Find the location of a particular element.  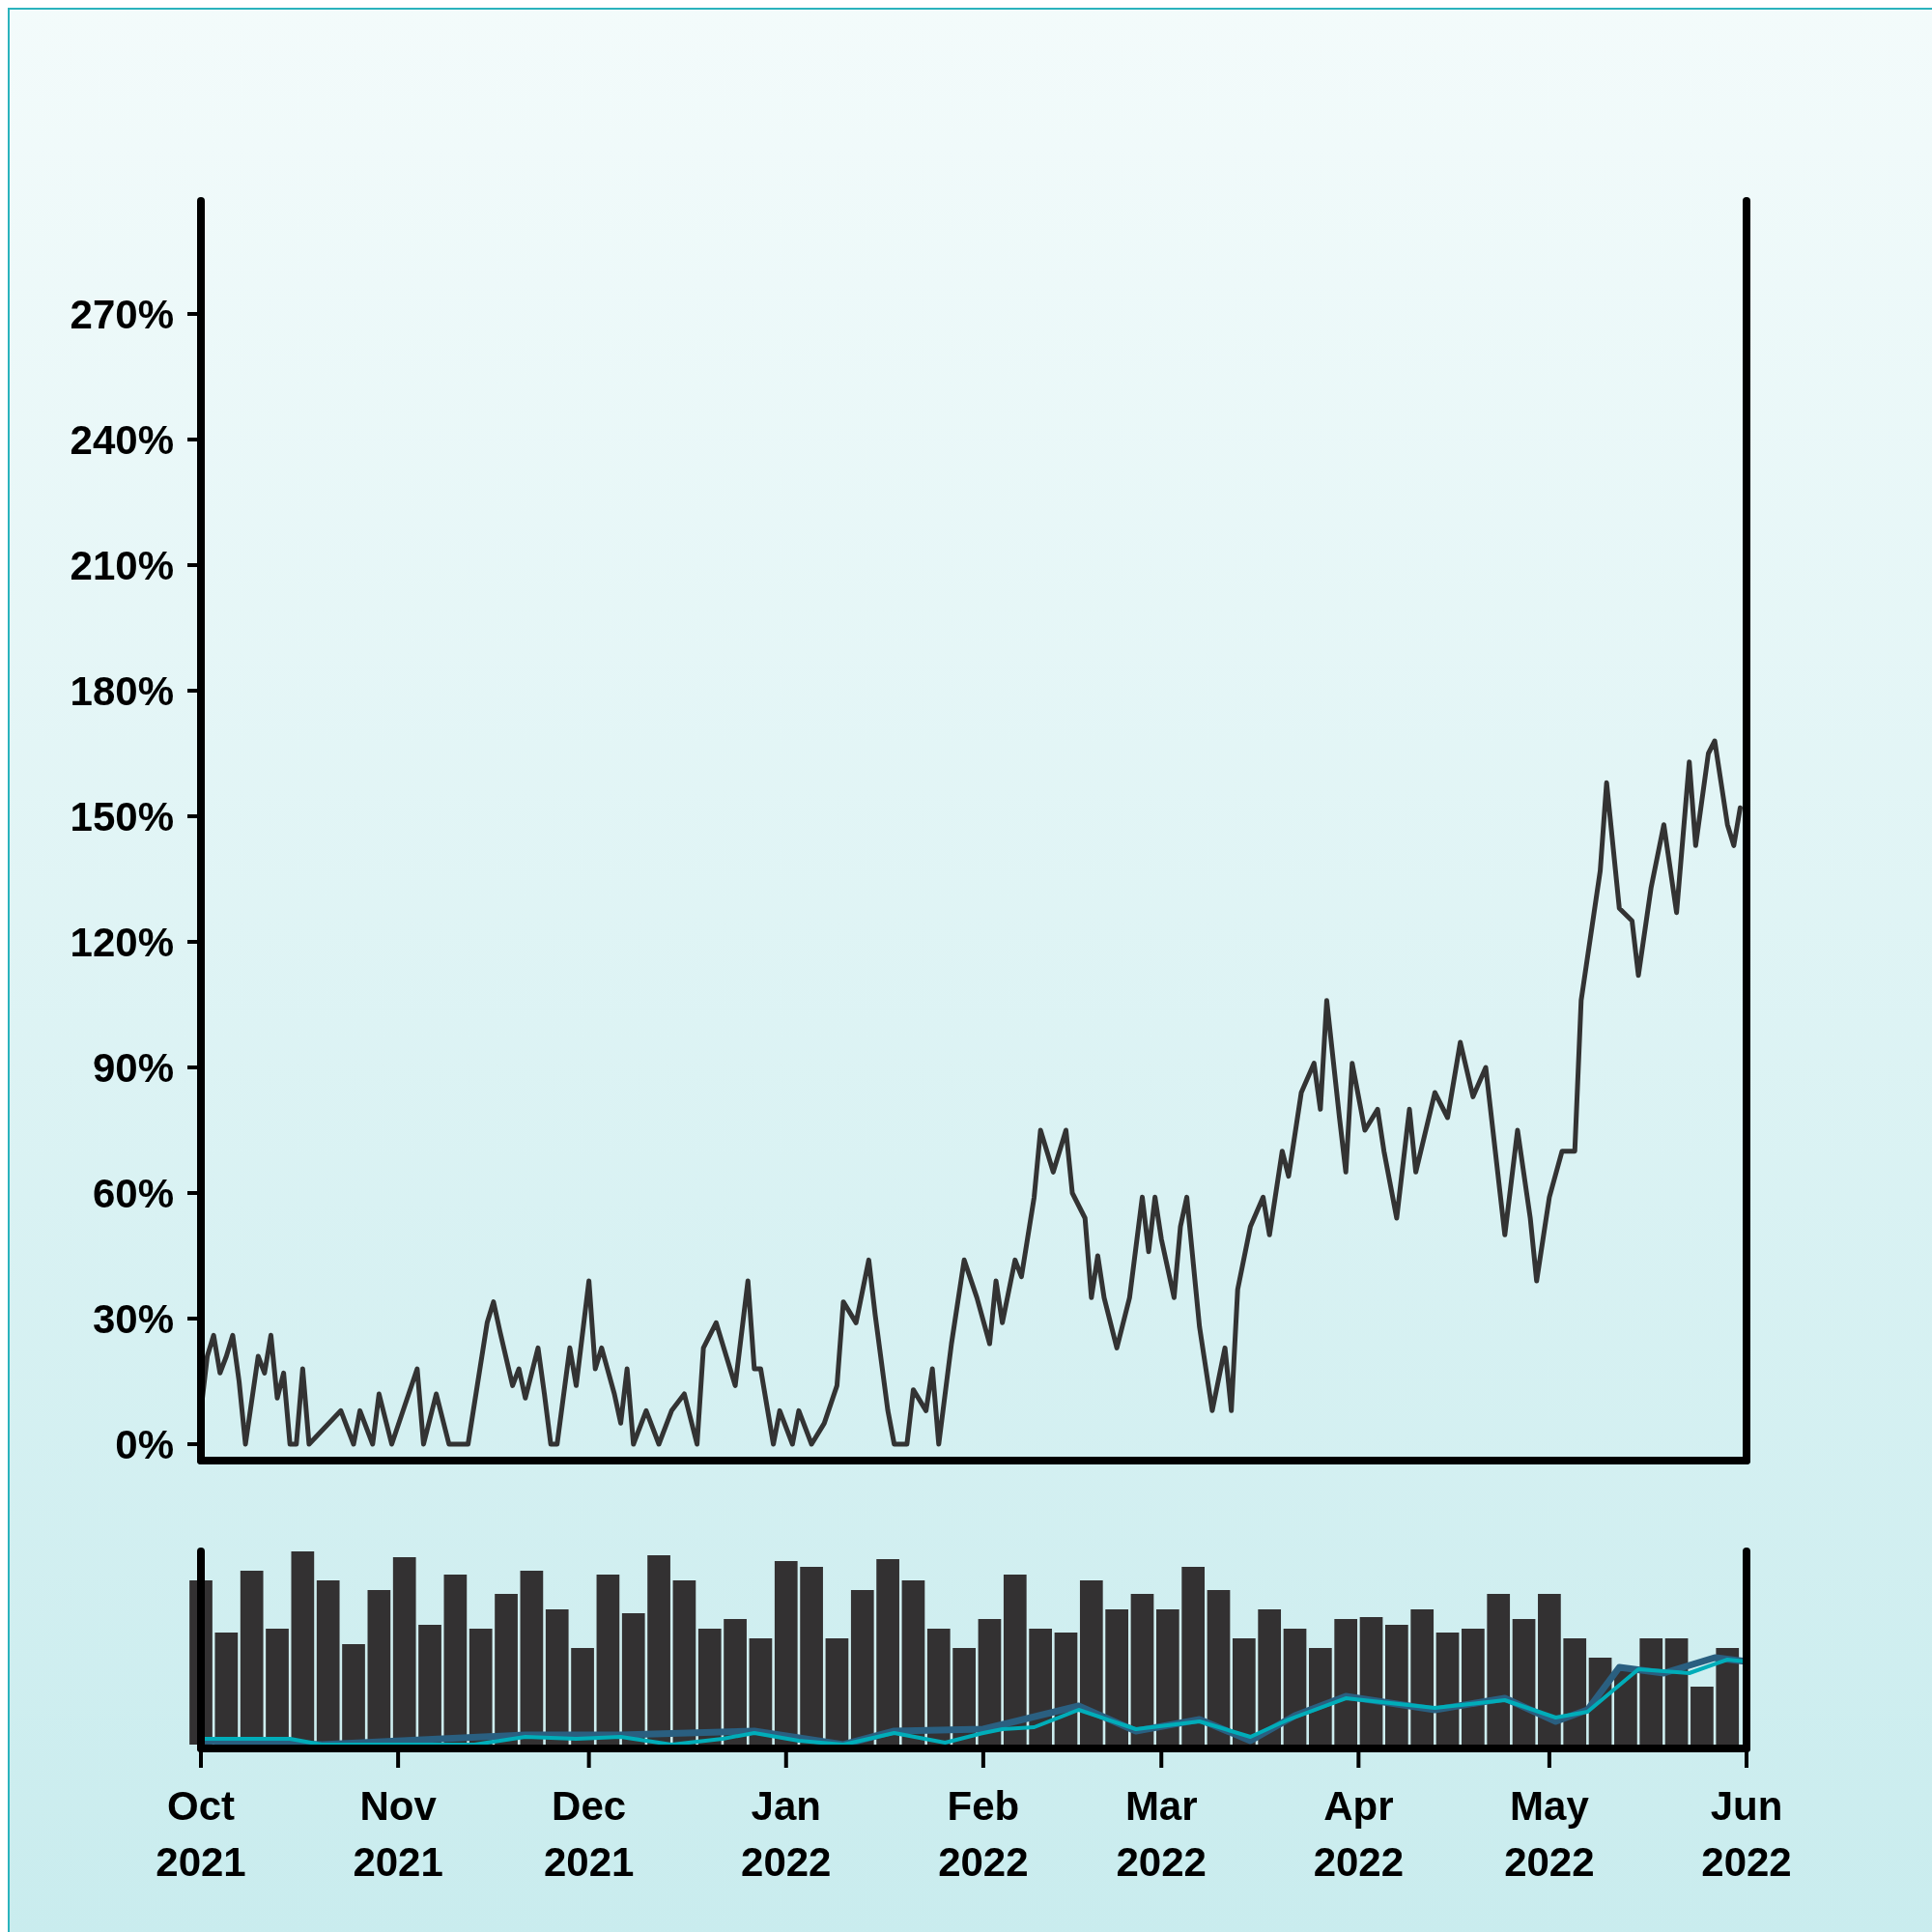

x-tick-label: Nov 2021 is located at coordinates (398, 1834).